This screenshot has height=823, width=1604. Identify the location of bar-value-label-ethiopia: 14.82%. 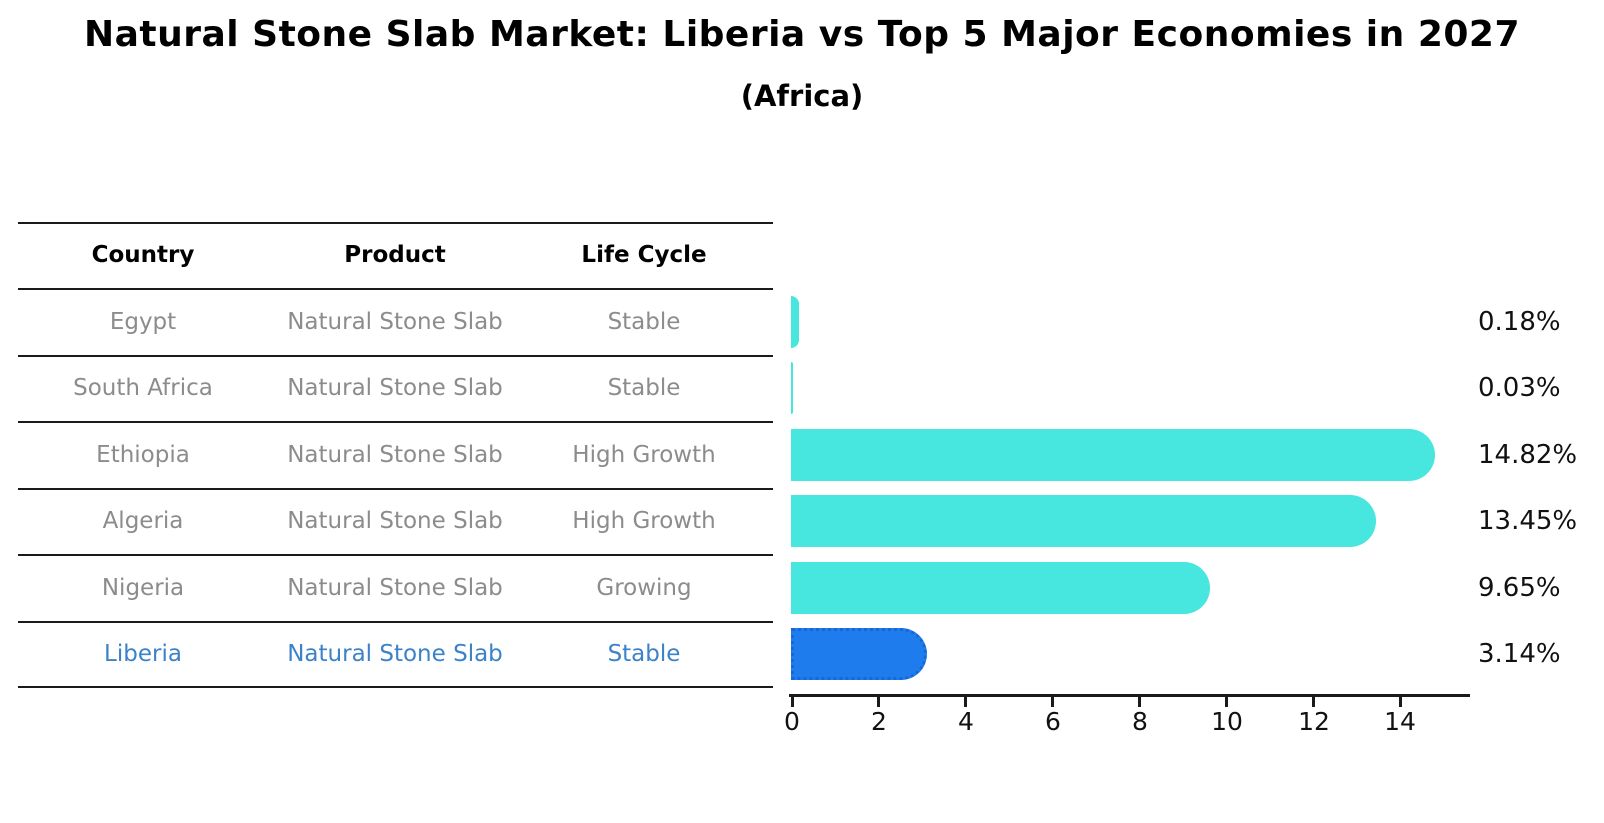
(1528, 455).